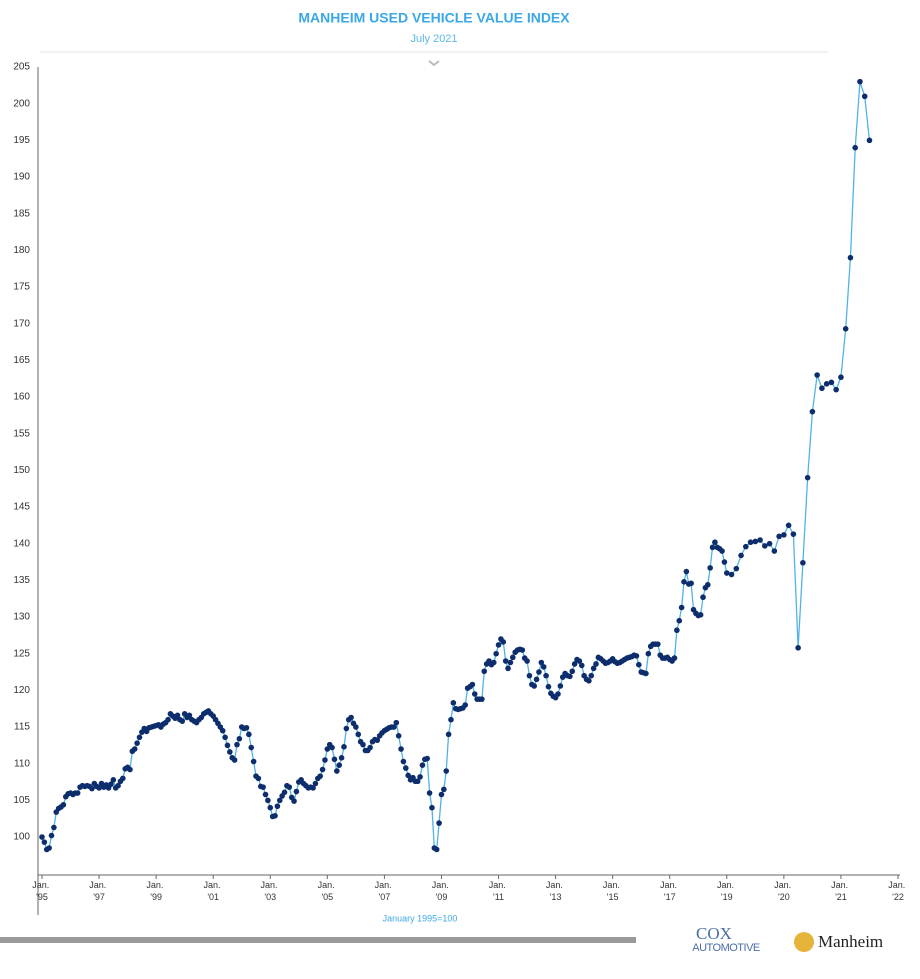 Image resolution: width=920 pixels, height=979 pixels. Describe the element at coordinates (727, 891) in the screenshot. I see `x-tick-label: Jan. '19` at that location.